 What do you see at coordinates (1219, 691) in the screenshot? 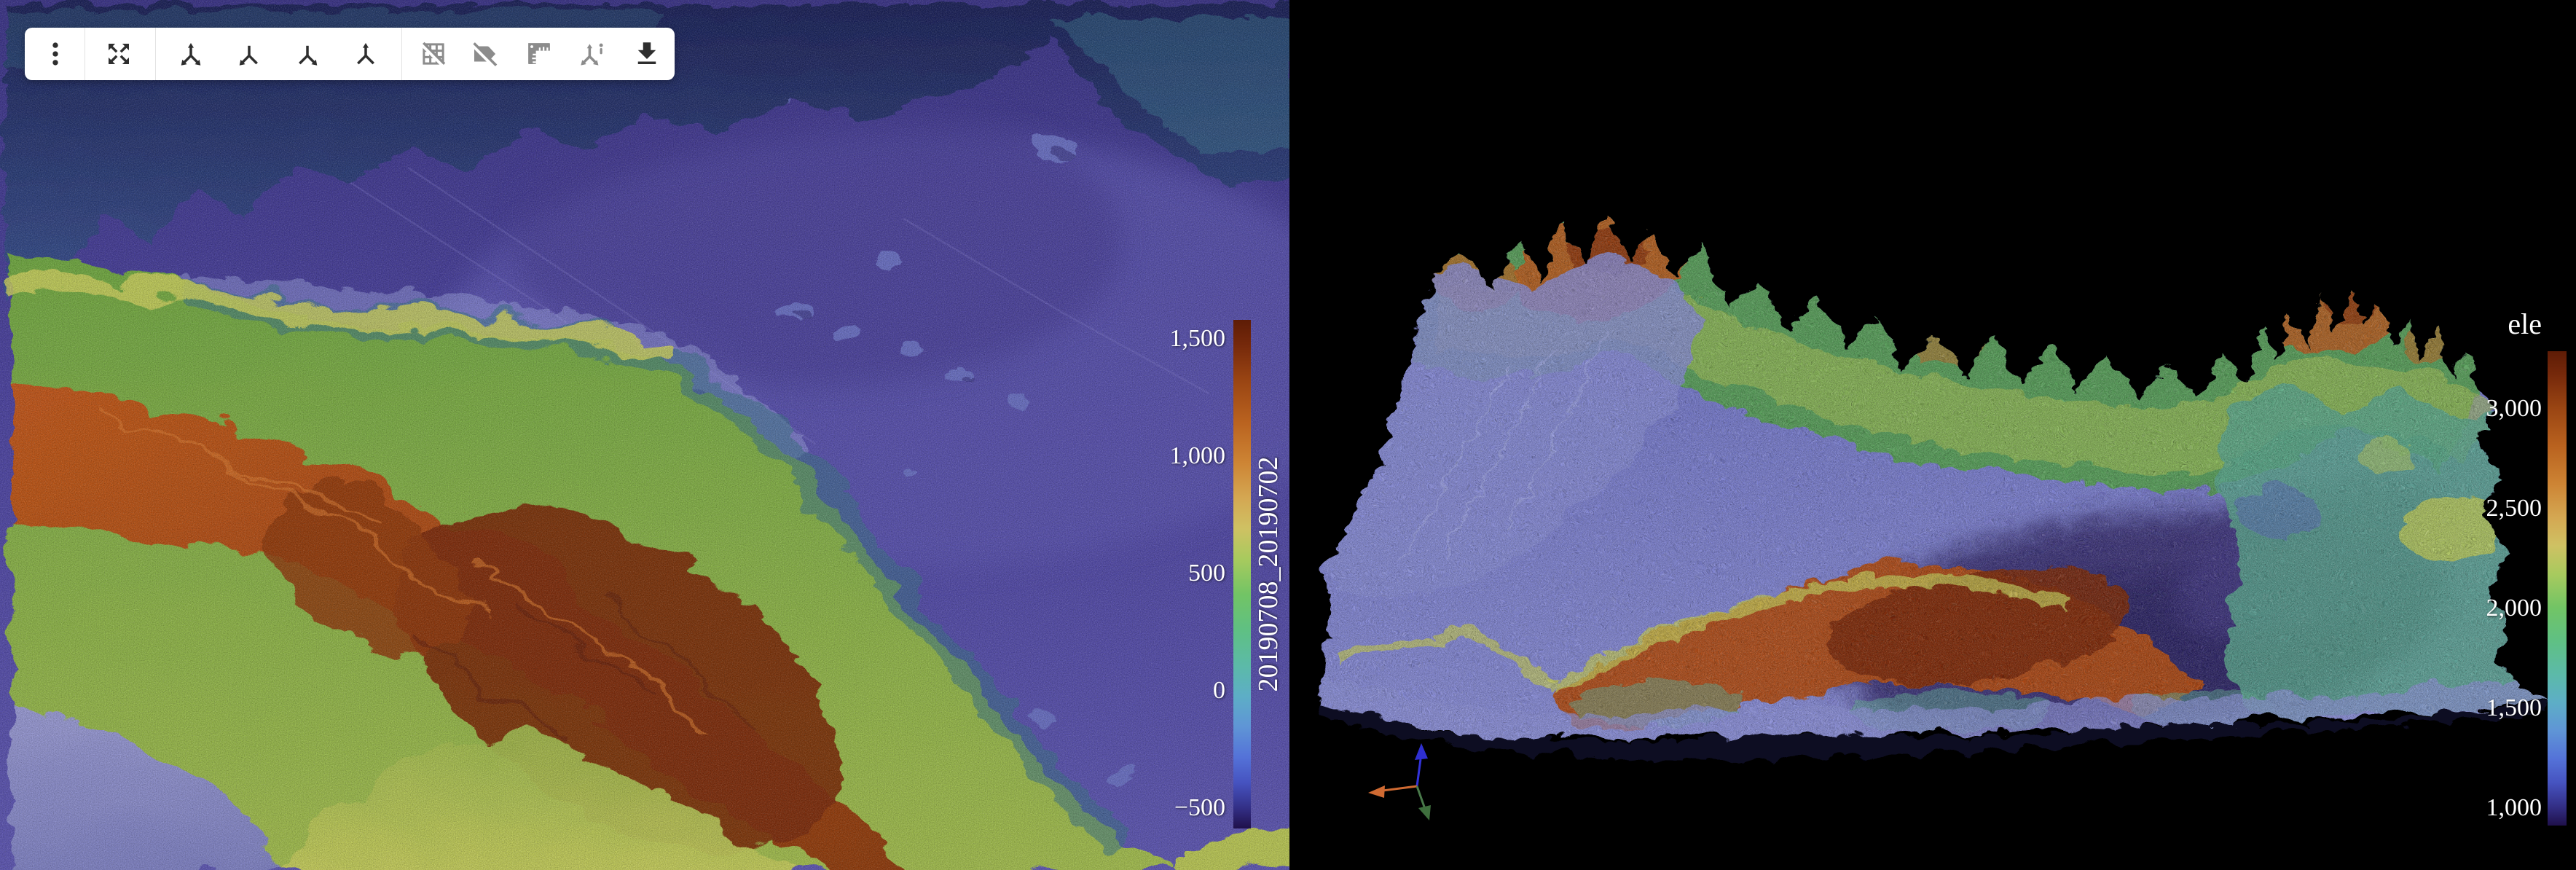
I see `colorbar-tick-label: 0` at bounding box center [1219, 691].